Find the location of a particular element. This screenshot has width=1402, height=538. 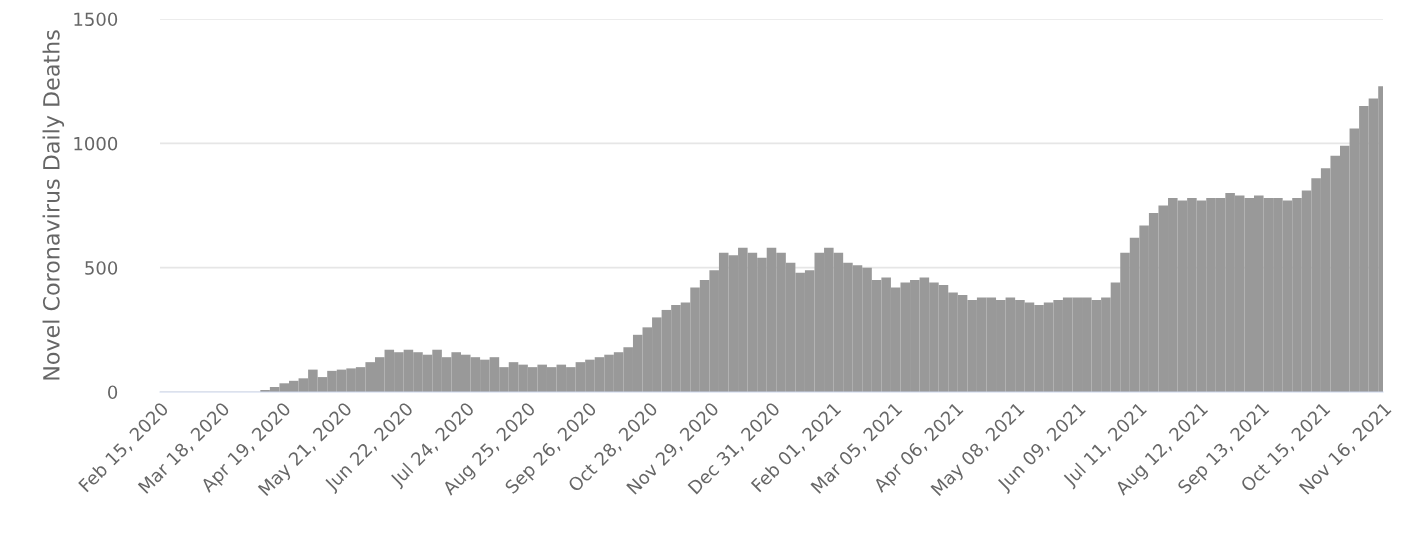

y-tick-label: 500 is located at coordinates (101, 268).